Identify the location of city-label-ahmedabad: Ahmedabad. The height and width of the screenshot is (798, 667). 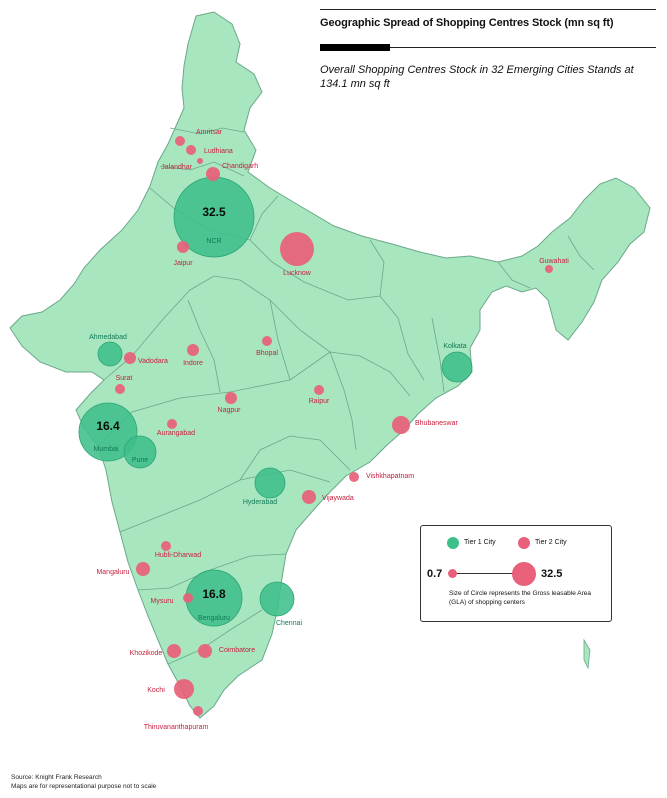
(108, 337).